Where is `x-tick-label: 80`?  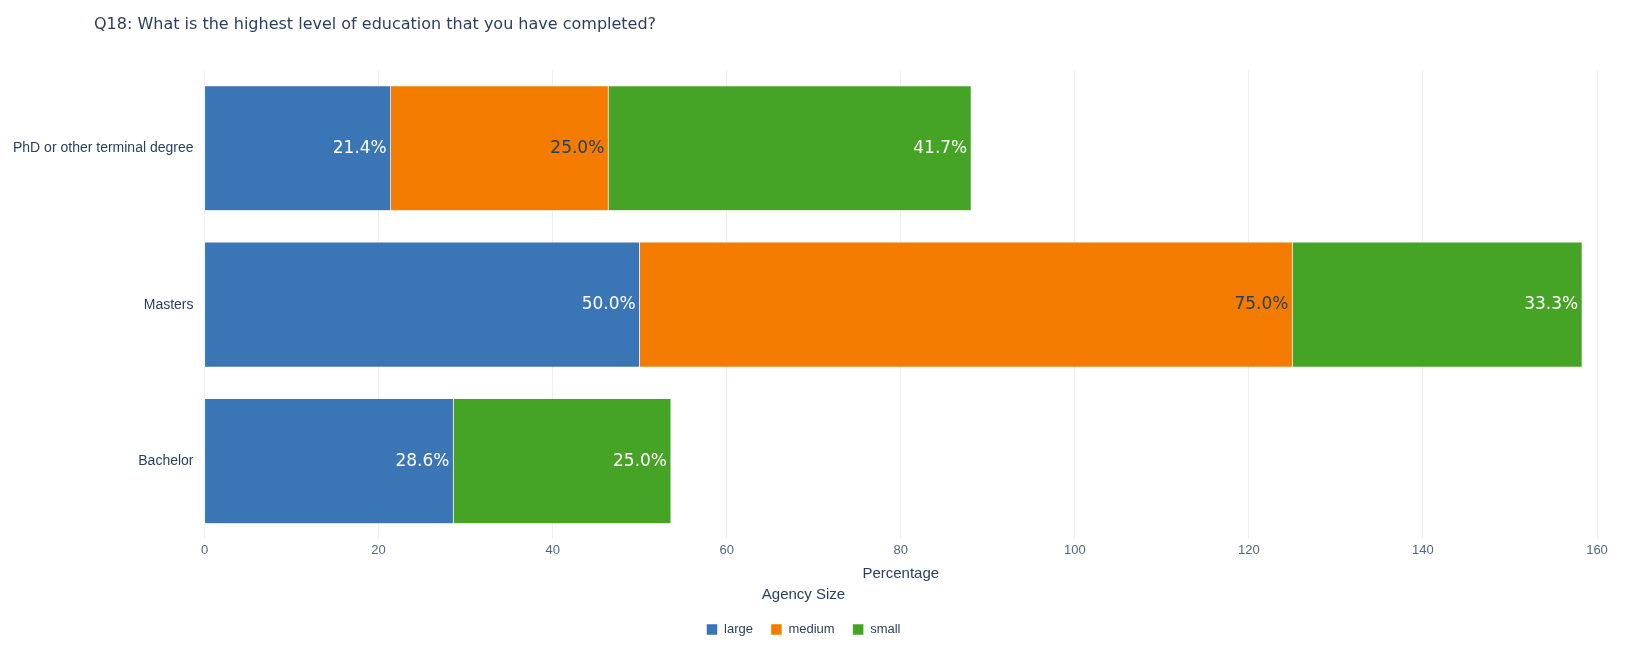 x-tick-label: 80 is located at coordinates (900, 549).